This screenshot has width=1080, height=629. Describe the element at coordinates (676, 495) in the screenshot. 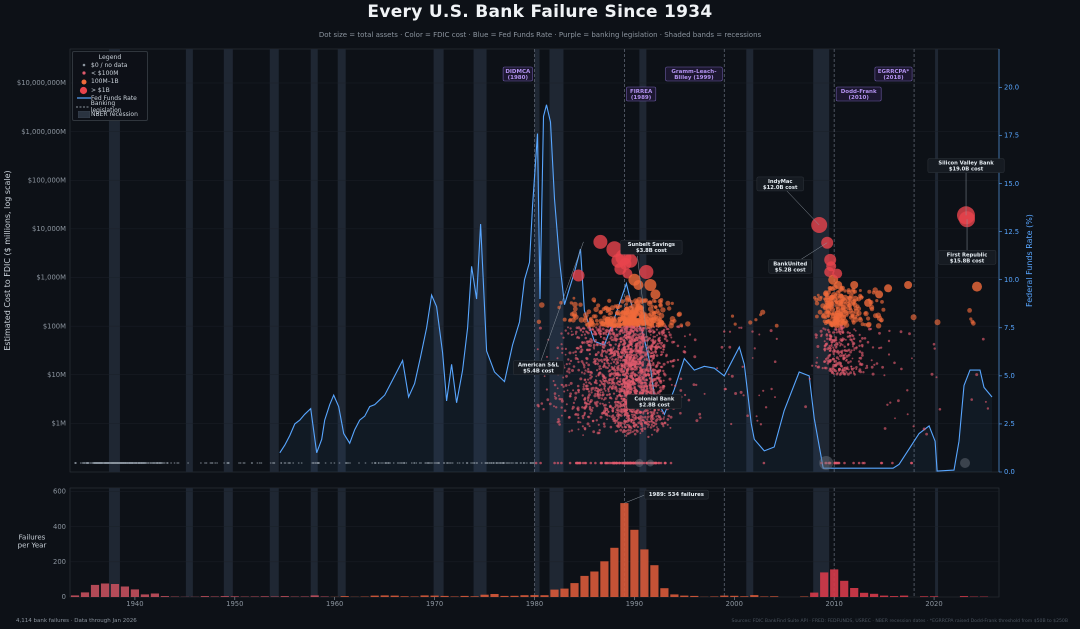

I see `peak-label: 1989: 534 failures` at that location.